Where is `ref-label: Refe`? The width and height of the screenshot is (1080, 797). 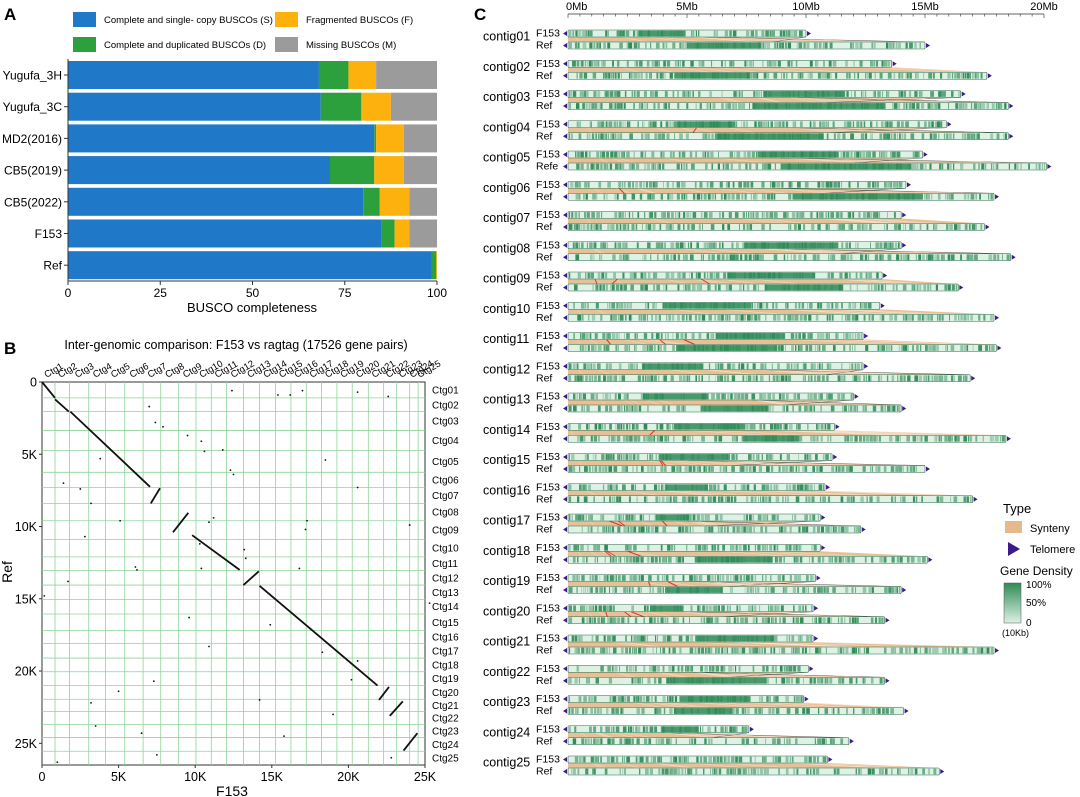
ref-label: Refe is located at coordinates (547, 167).